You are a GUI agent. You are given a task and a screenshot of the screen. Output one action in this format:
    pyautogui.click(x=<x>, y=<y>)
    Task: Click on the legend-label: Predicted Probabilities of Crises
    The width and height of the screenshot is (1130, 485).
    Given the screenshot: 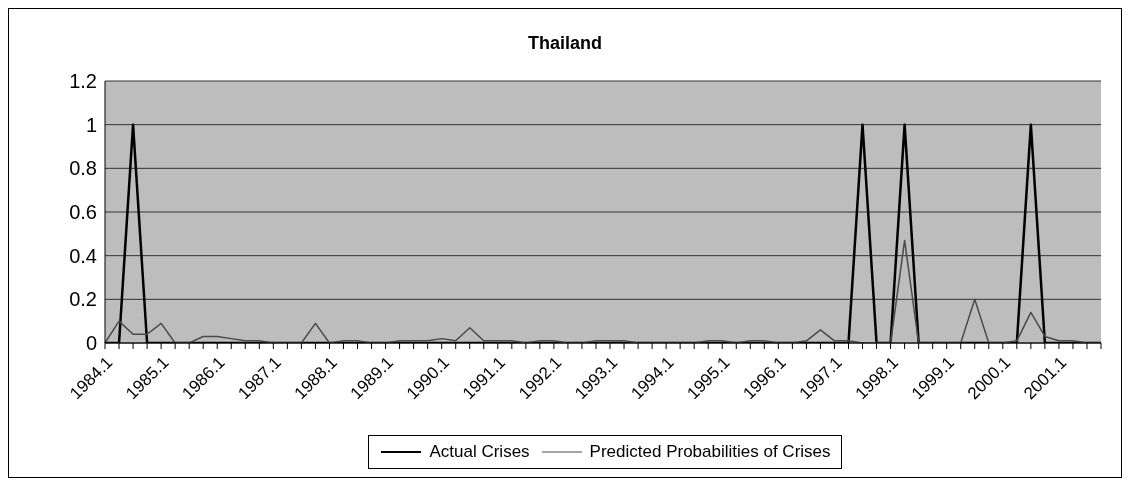 What is the action you would take?
    pyautogui.click(x=710, y=452)
    